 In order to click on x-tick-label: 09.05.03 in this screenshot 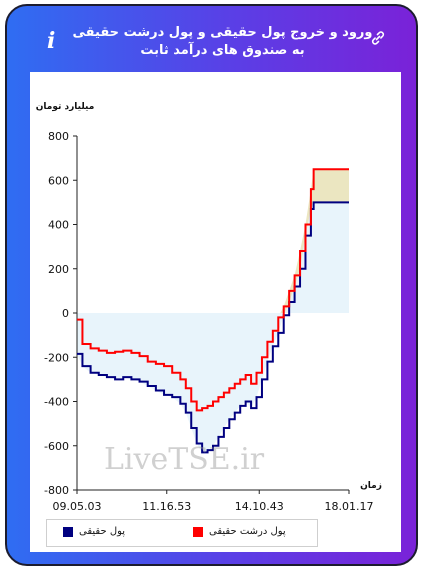, I will do `click(77, 506)`.